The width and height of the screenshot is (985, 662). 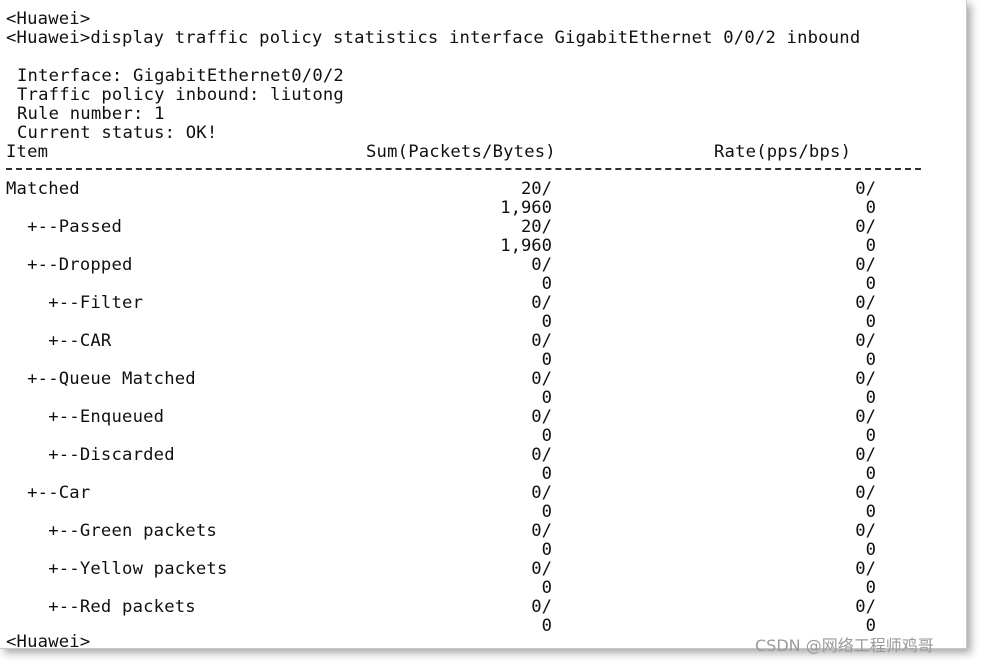 I want to click on row-item-label: +--Passed, so click(x=64, y=227).